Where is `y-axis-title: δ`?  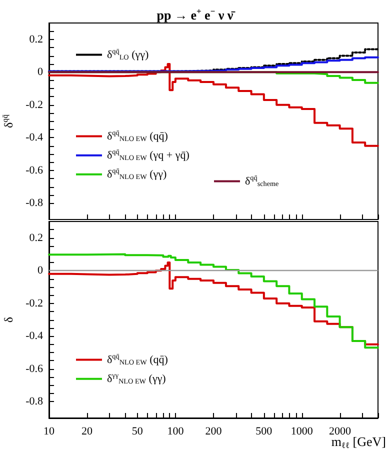 y-axis-title: δ is located at coordinates (9, 319).